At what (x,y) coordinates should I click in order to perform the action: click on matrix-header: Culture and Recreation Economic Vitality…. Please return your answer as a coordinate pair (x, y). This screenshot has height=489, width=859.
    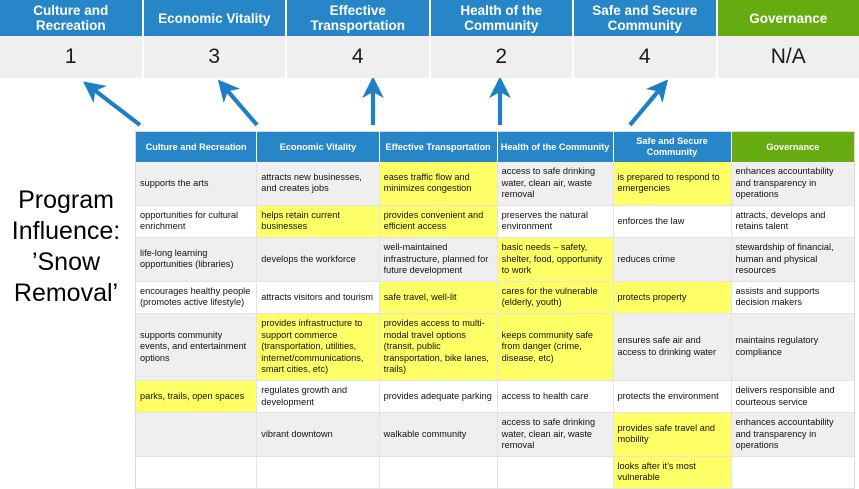
    Looking at the image, I should click on (495, 147).